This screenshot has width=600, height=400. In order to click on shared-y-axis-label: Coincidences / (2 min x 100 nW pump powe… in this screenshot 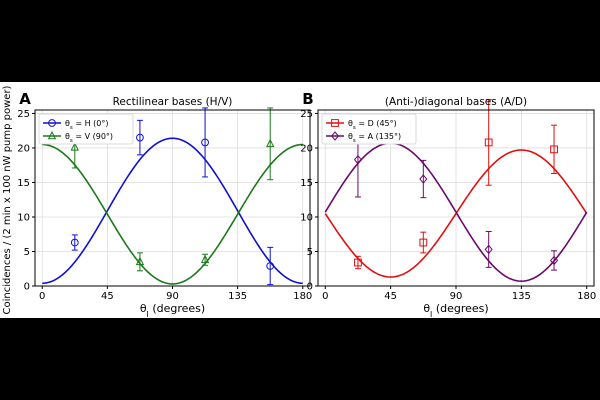, I will do `click(7, 199)`.